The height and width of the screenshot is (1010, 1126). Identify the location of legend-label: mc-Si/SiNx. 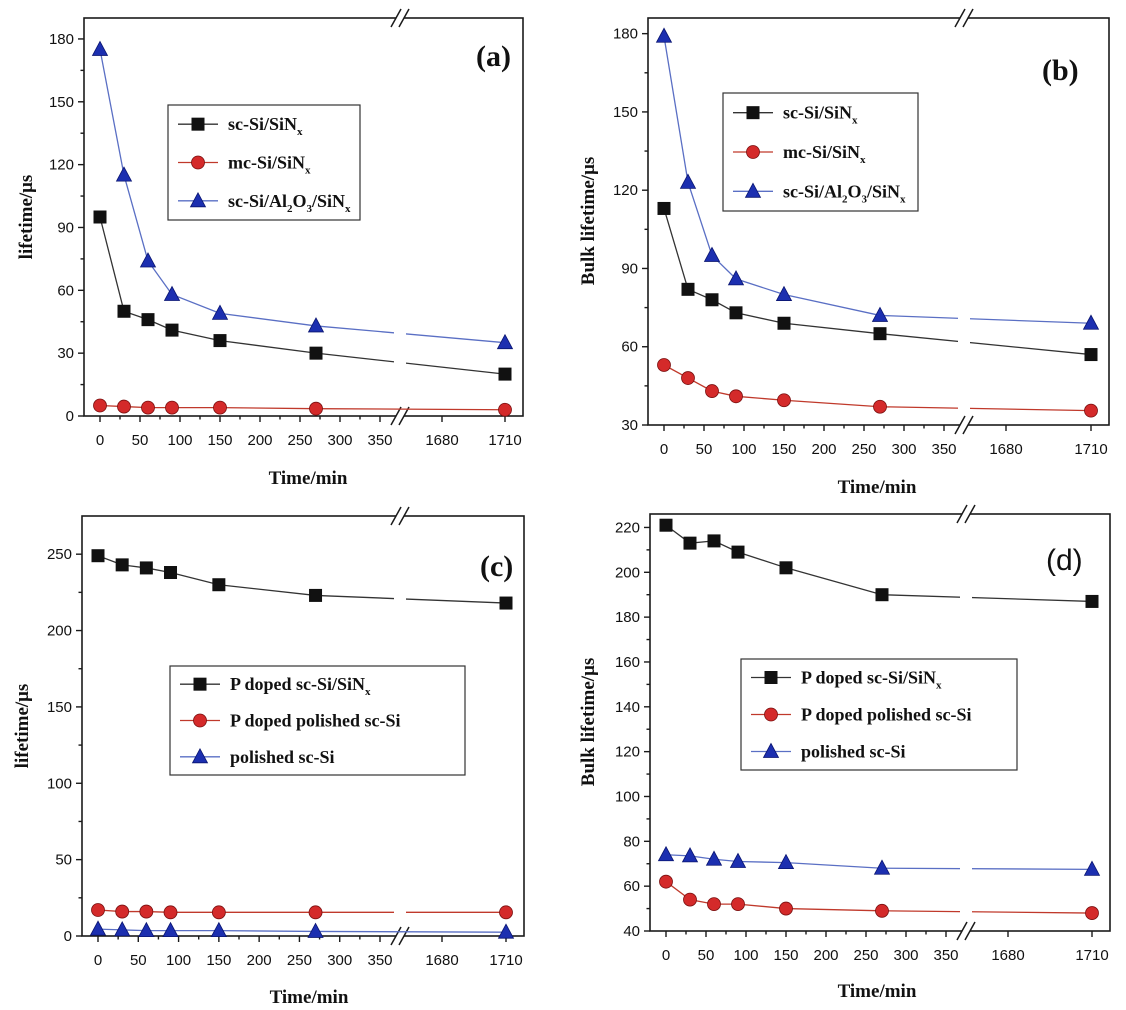
(824, 154).